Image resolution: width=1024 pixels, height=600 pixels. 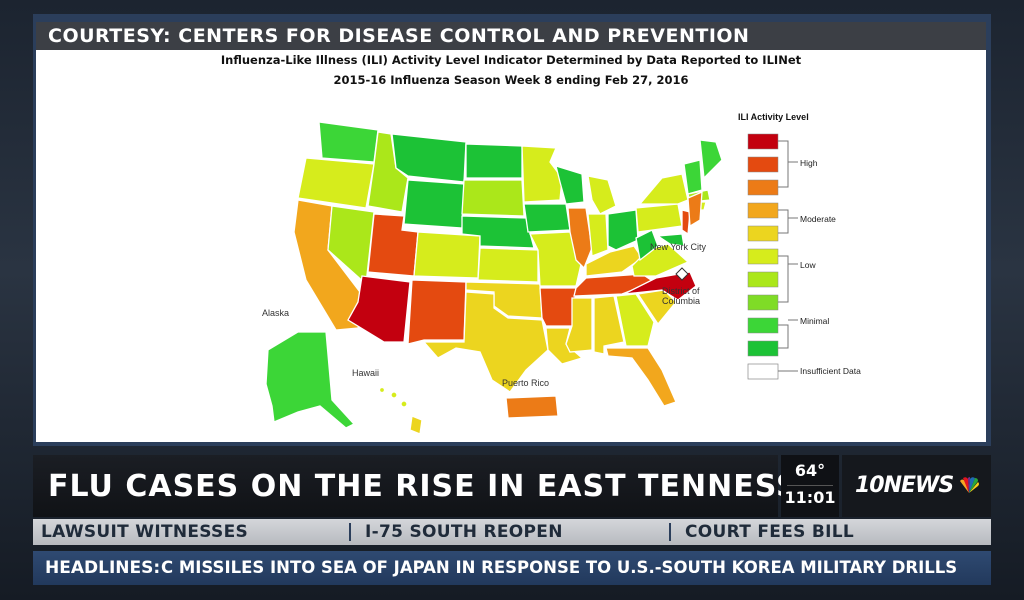 I want to click on subhead-item-2: I-75 SOUTH REOPEN, so click(x=464, y=532).